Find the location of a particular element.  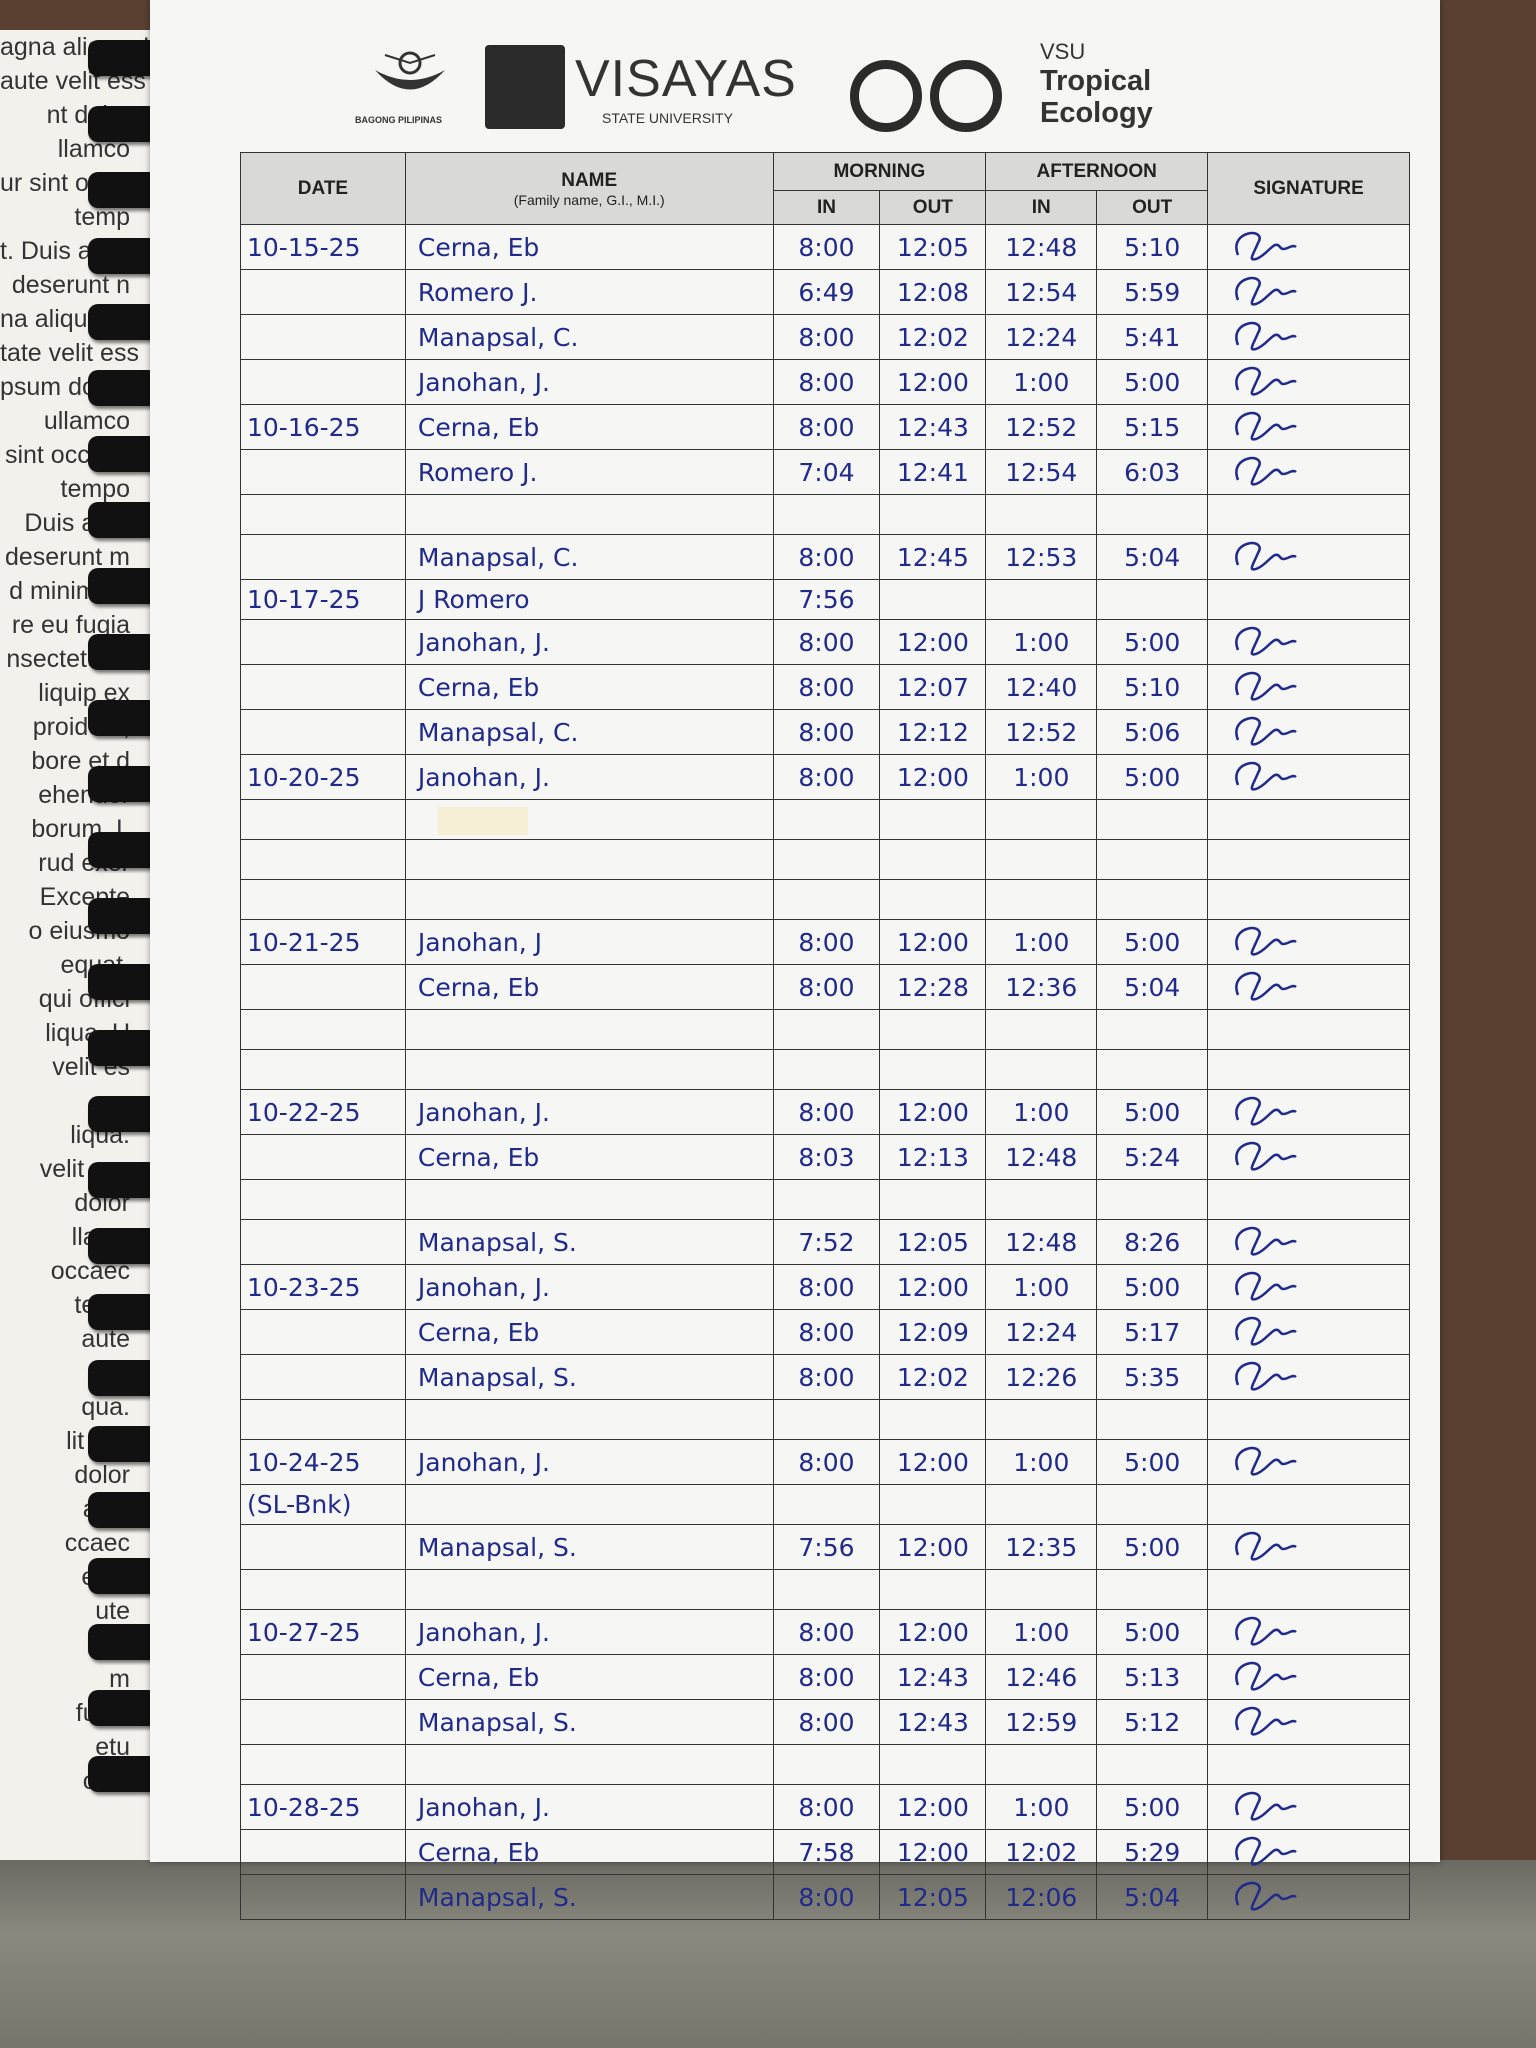

row-afternoon-out: 5:13 is located at coordinates (1152, 1677).